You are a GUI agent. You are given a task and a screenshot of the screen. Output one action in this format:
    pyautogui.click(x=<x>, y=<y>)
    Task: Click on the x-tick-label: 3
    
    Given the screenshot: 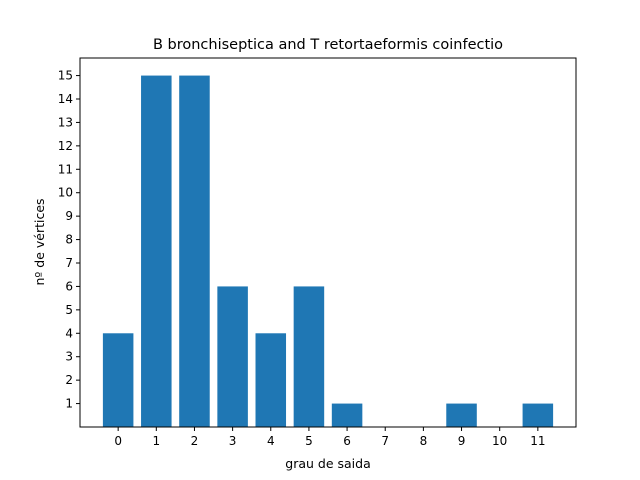 What is the action you would take?
    pyautogui.click(x=233, y=441)
    